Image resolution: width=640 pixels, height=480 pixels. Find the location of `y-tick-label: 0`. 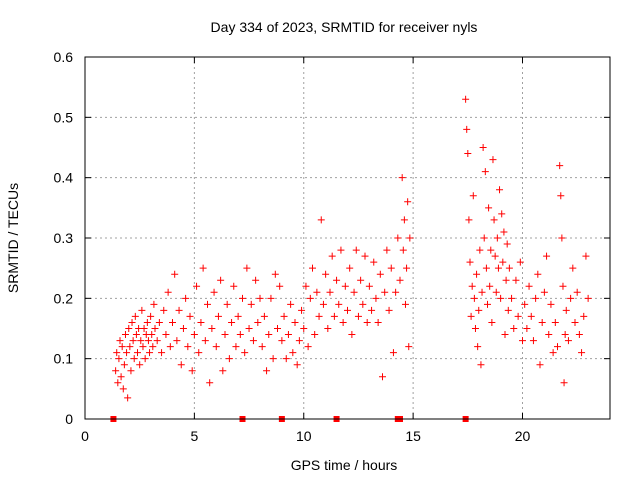

y-tick-label: 0 is located at coordinates (69, 419).